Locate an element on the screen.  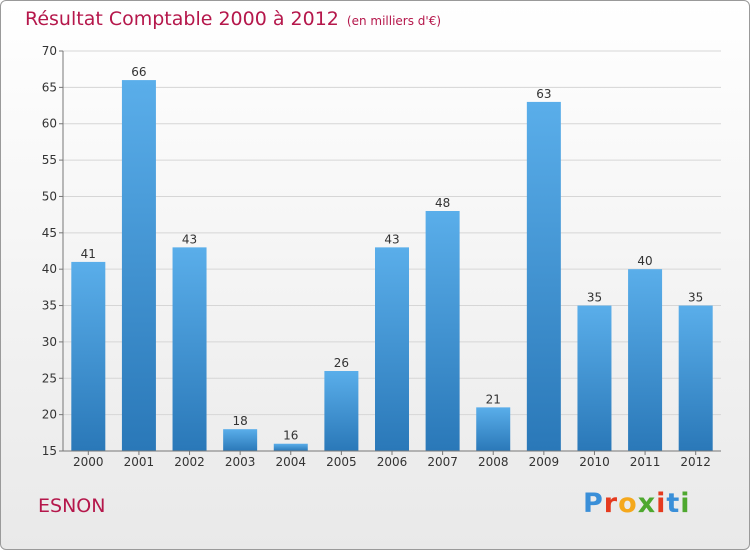
x-tick-label-2011: 2011 is located at coordinates (645, 462).